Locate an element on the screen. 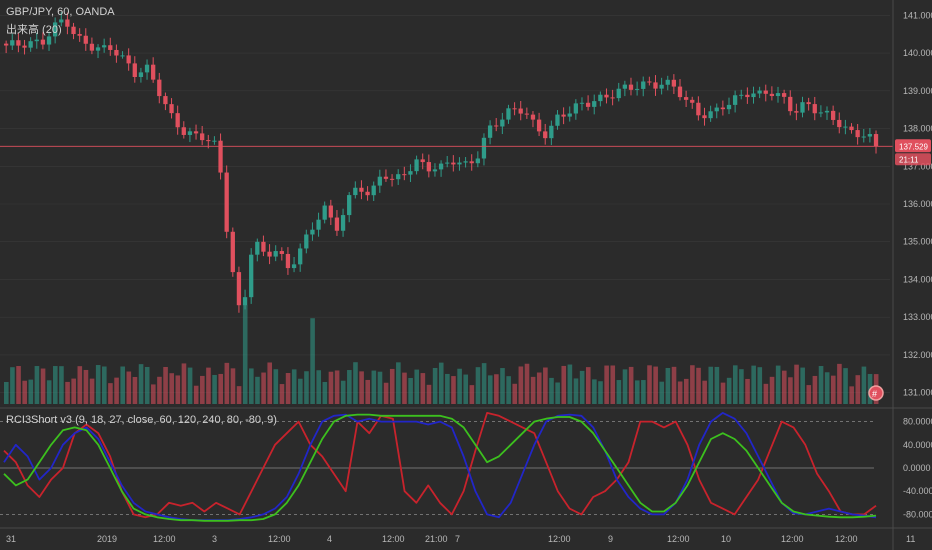  price-tick-label: 131.000 is located at coordinates (917, 393).